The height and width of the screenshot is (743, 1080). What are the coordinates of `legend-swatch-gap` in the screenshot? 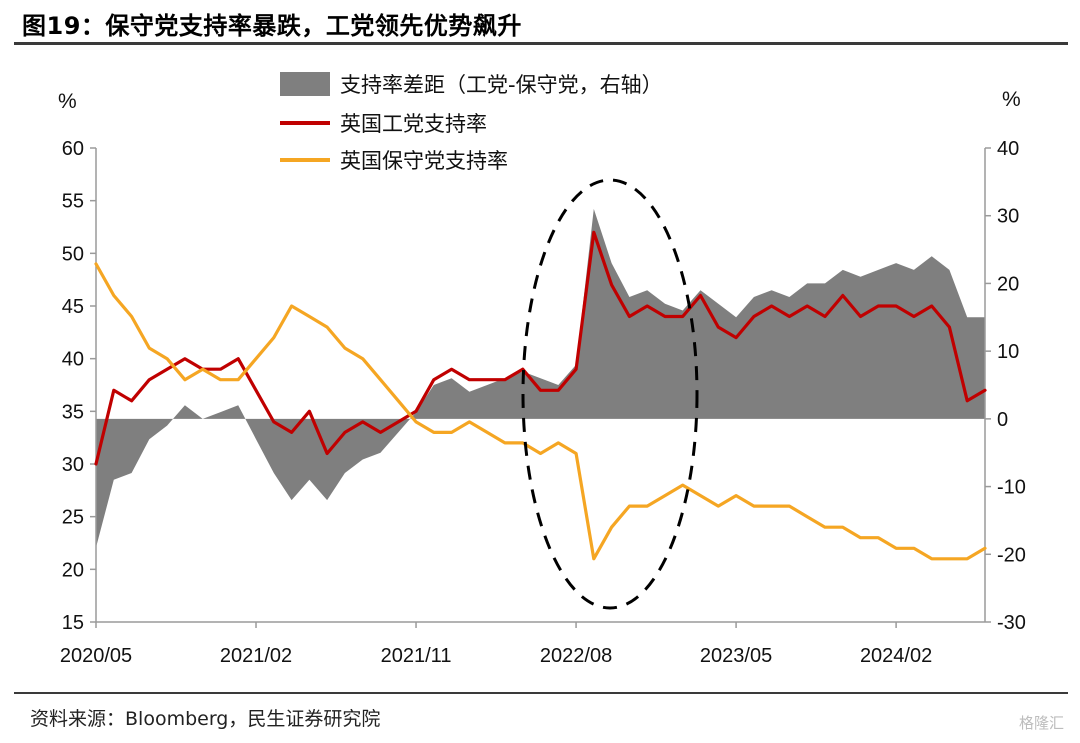 It's located at (305, 84).